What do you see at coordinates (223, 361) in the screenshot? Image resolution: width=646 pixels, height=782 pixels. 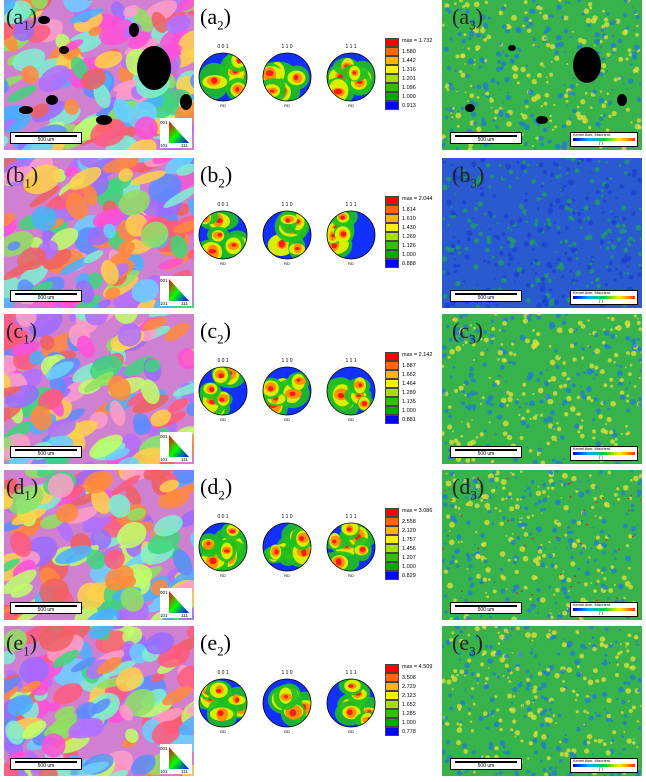 I see `pole-figure-title: 0 0 1` at bounding box center [223, 361].